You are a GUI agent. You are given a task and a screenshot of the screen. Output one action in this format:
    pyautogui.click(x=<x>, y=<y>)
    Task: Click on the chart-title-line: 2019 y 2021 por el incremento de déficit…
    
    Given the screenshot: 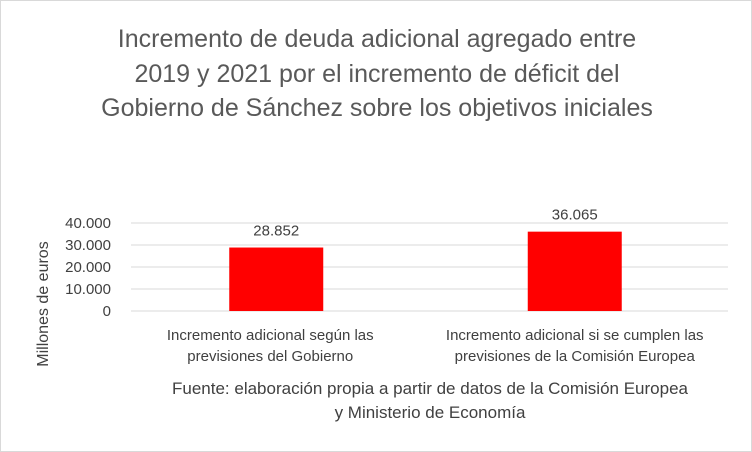 What is the action you would take?
    pyautogui.click(x=376, y=74)
    